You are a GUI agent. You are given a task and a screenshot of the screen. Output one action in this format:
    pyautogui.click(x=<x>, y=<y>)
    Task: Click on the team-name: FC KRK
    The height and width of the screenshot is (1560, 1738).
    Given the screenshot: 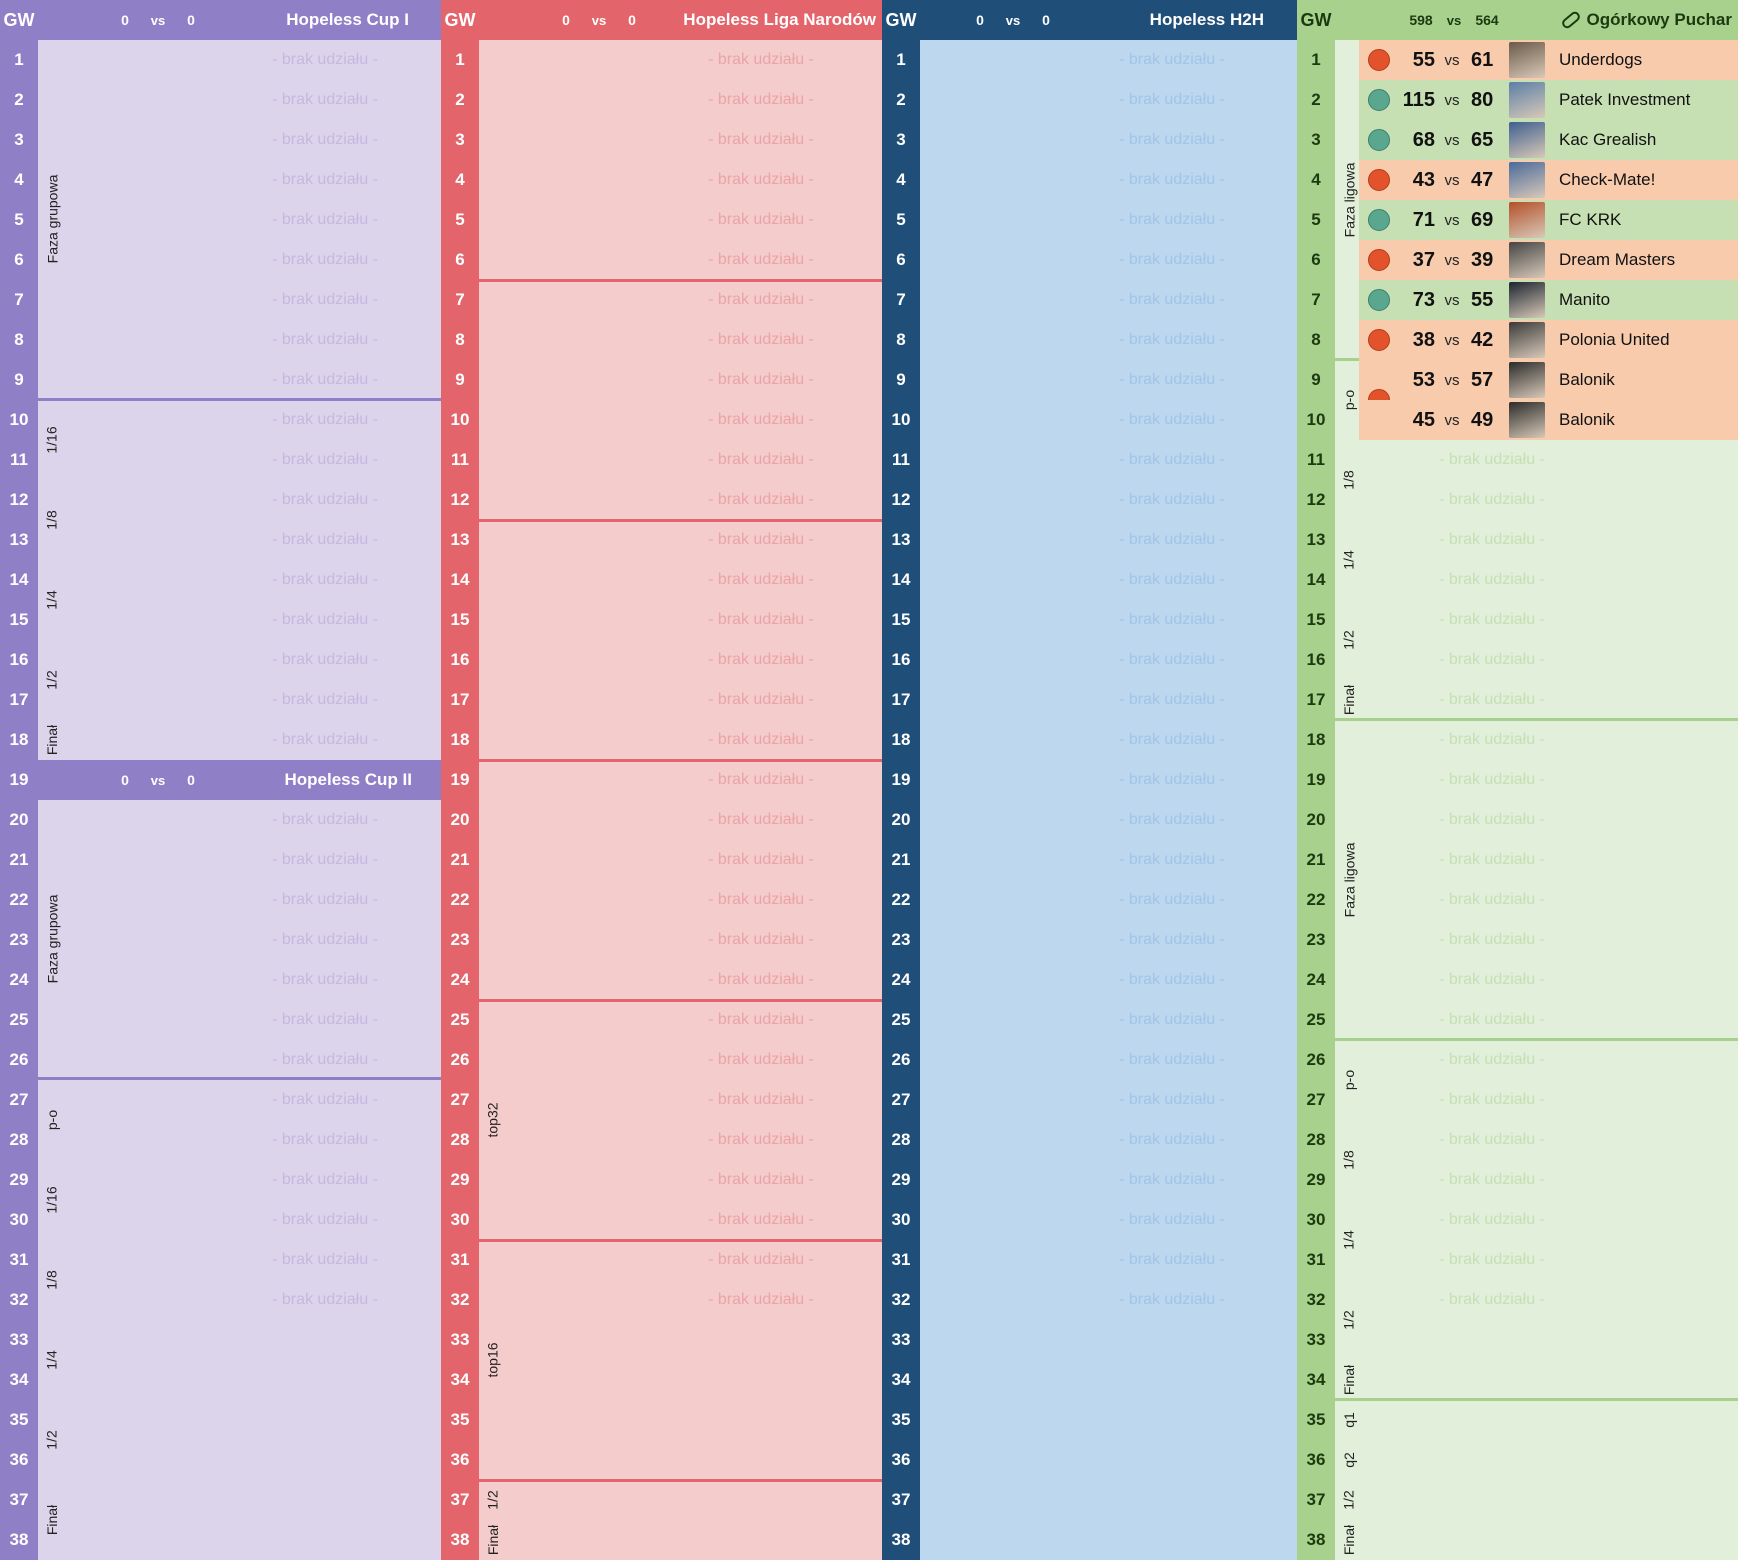 What is the action you would take?
    pyautogui.click(x=1590, y=219)
    